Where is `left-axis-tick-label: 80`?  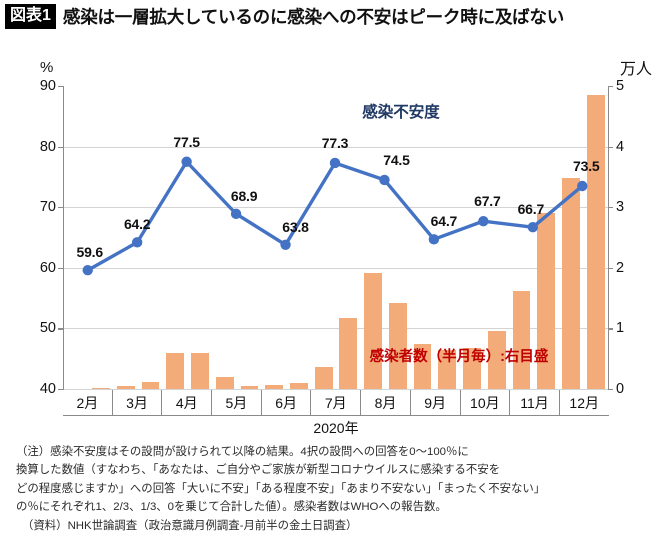
left-axis-tick-label: 80 is located at coordinates (47, 146).